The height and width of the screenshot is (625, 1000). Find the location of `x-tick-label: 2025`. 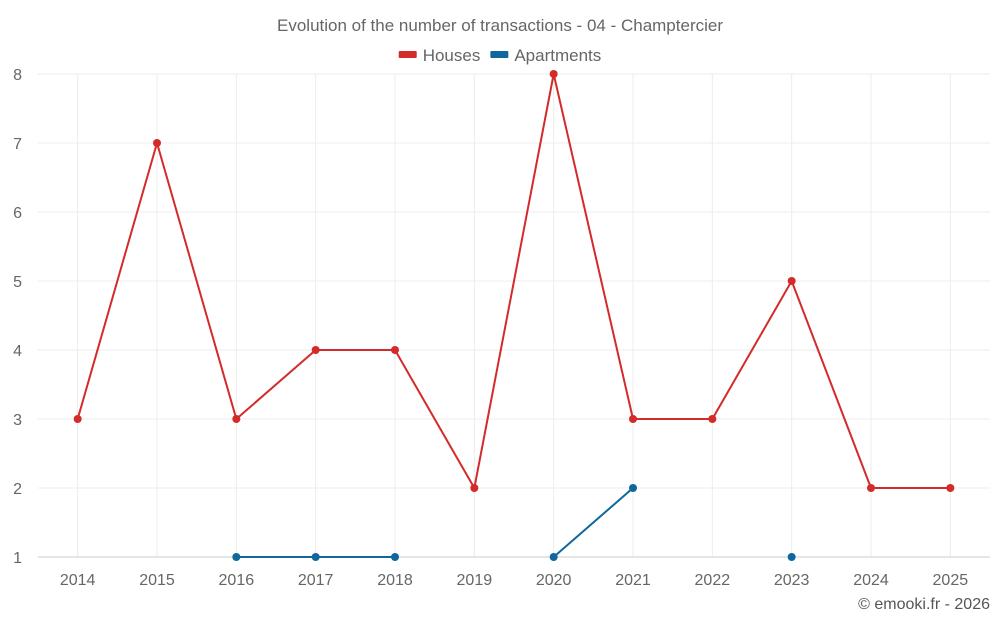

x-tick-label: 2025 is located at coordinates (951, 580).